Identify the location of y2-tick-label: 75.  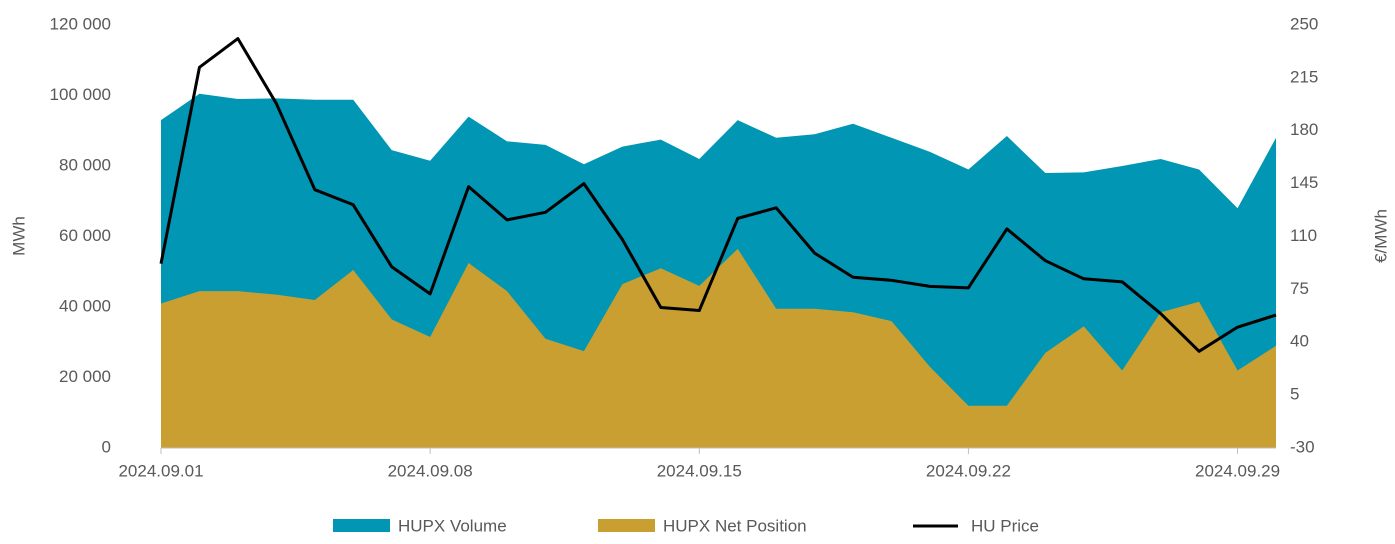
(1299, 288).